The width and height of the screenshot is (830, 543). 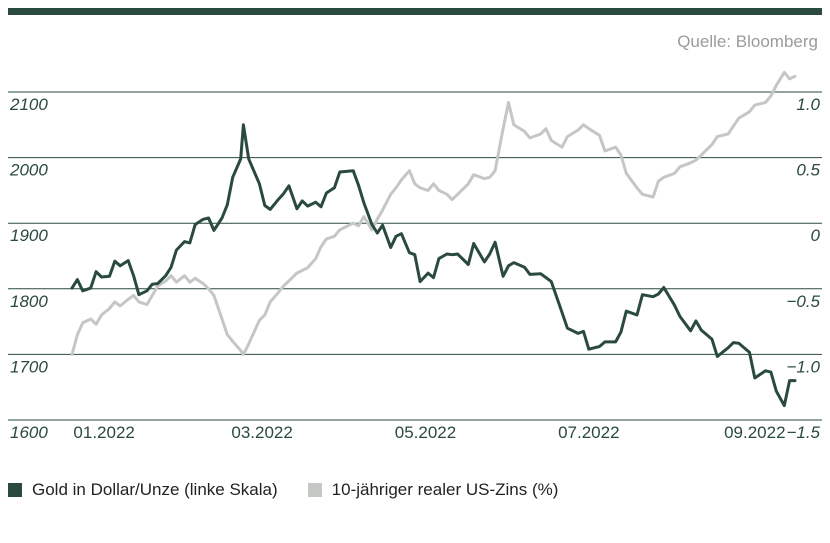 What do you see at coordinates (588, 432) in the screenshot?
I see `x-tick-label: 07.2022` at bounding box center [588, 432].